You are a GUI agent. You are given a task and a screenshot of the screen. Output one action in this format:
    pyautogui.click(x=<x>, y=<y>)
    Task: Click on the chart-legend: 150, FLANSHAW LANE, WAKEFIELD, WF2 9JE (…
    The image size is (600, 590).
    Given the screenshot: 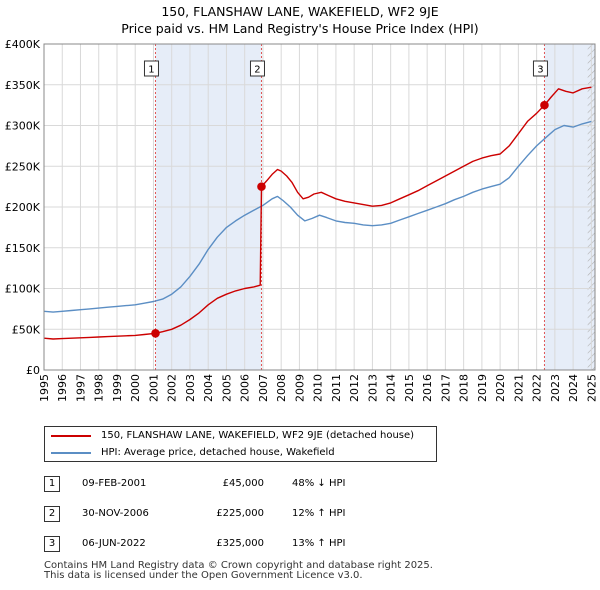 What is the action you would take?
    pyautogui.click(x=240, y=444)
    